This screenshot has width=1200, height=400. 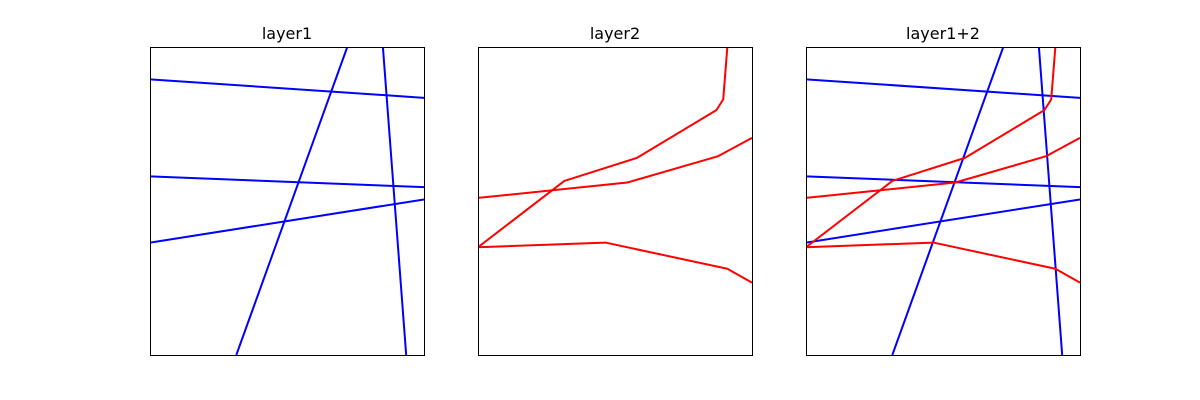 I want to click on chart-title: layer2, so click(x=615, y=33).